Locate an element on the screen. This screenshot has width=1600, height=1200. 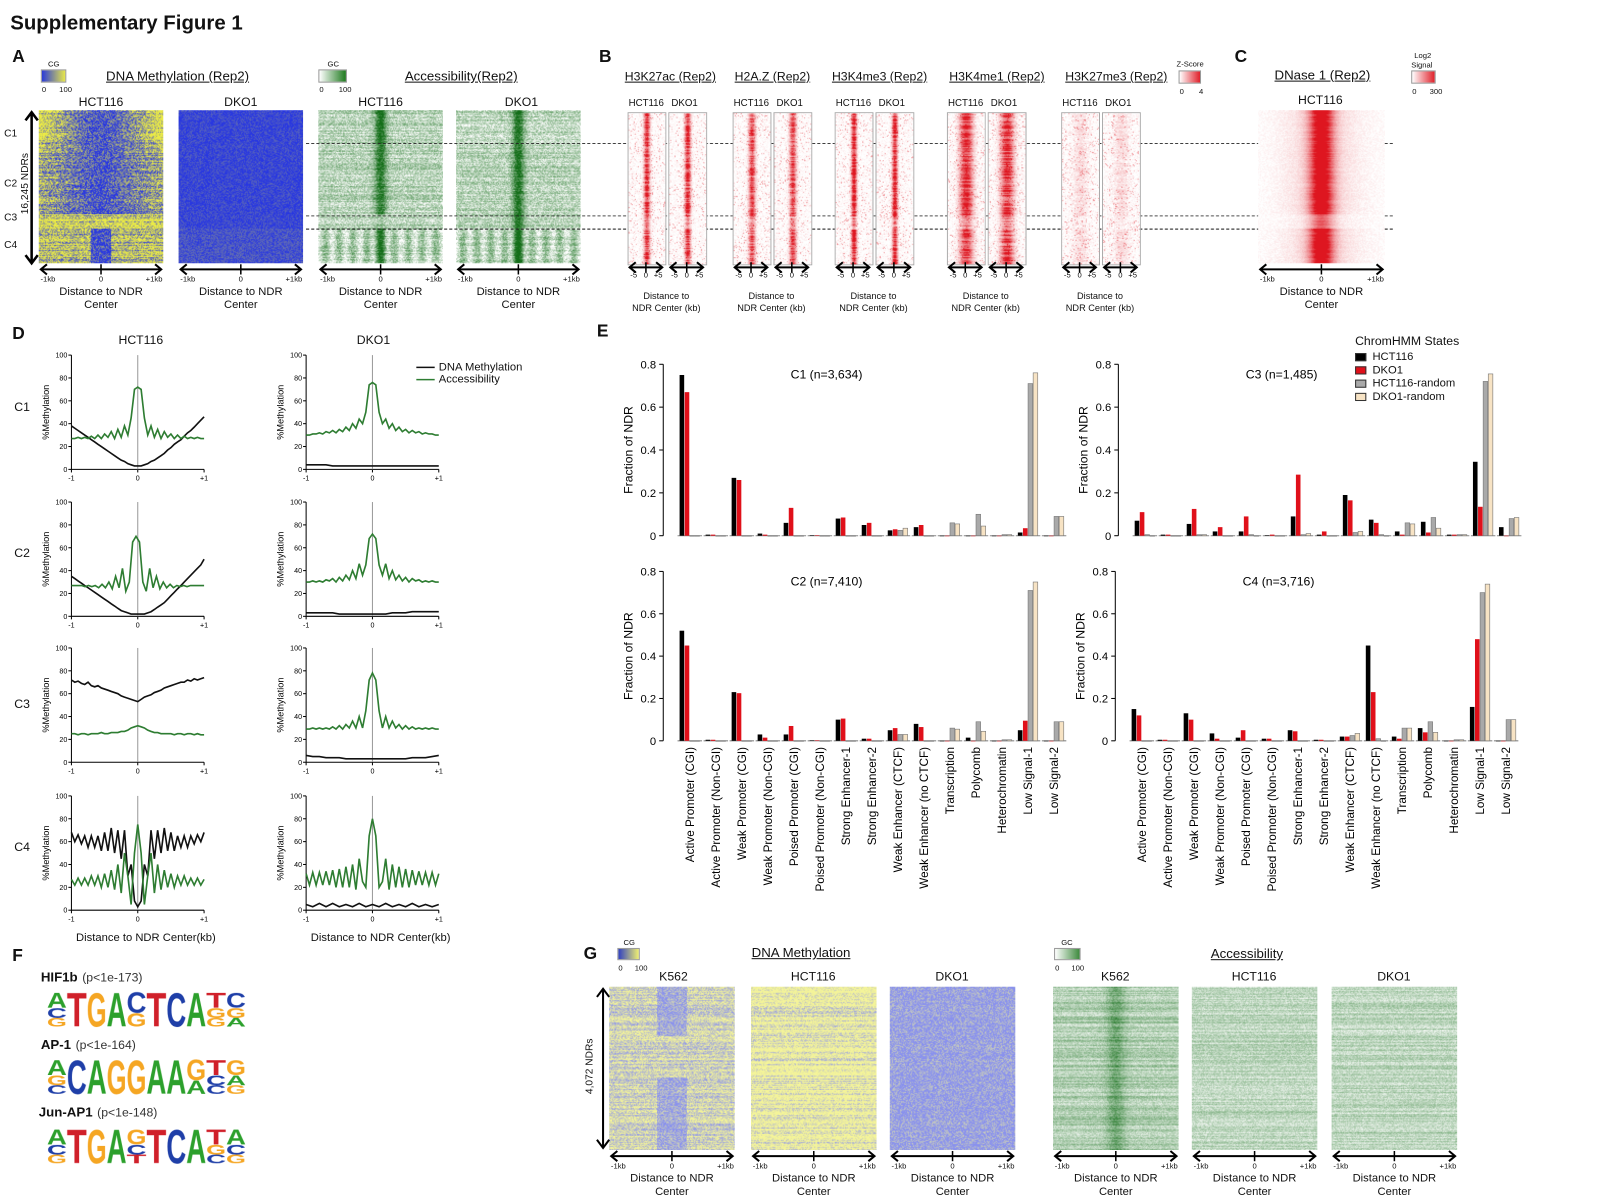
category-label: Active Promoter (CGI) is located at coordinates (1142, 804).